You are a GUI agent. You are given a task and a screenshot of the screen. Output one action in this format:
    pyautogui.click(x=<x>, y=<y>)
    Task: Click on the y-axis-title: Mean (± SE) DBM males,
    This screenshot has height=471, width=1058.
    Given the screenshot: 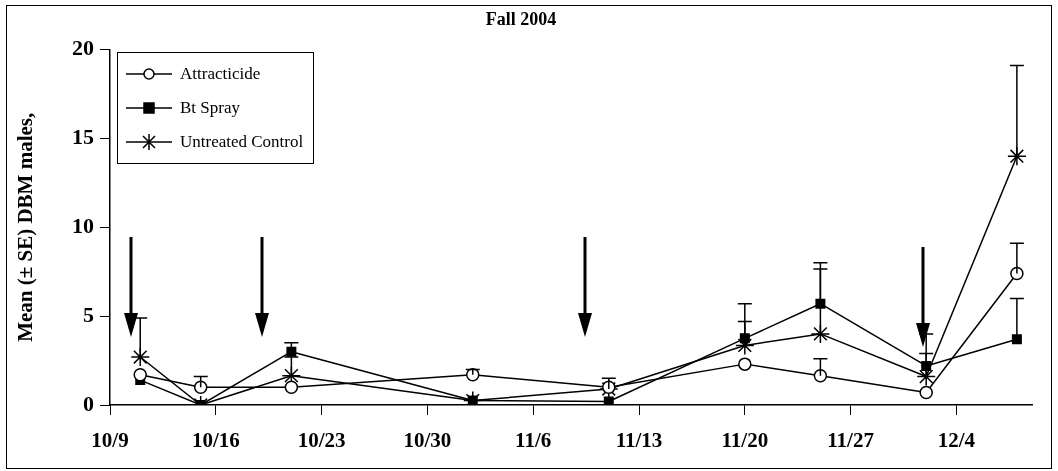 What is the action you would take?
    pyautogui.click(x=25, y=227)
    